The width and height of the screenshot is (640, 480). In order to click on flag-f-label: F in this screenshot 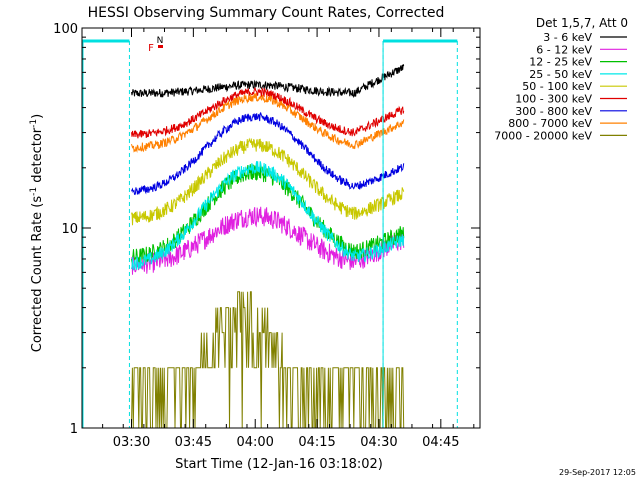, I will do `click(151, 48)`.